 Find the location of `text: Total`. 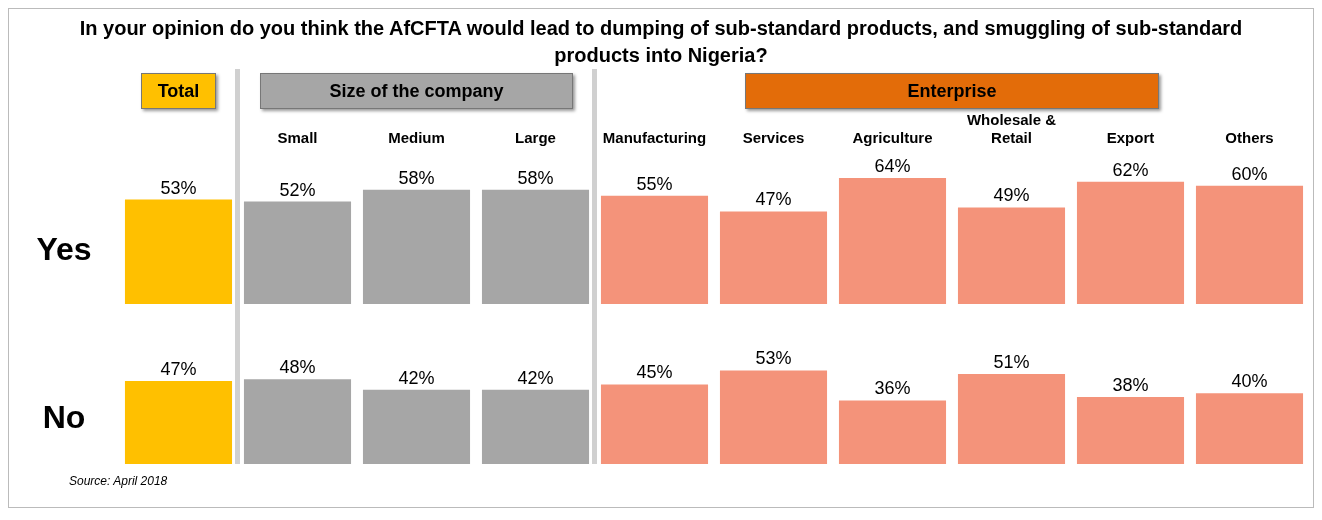

text: Total is located at coordinates (178, 91).